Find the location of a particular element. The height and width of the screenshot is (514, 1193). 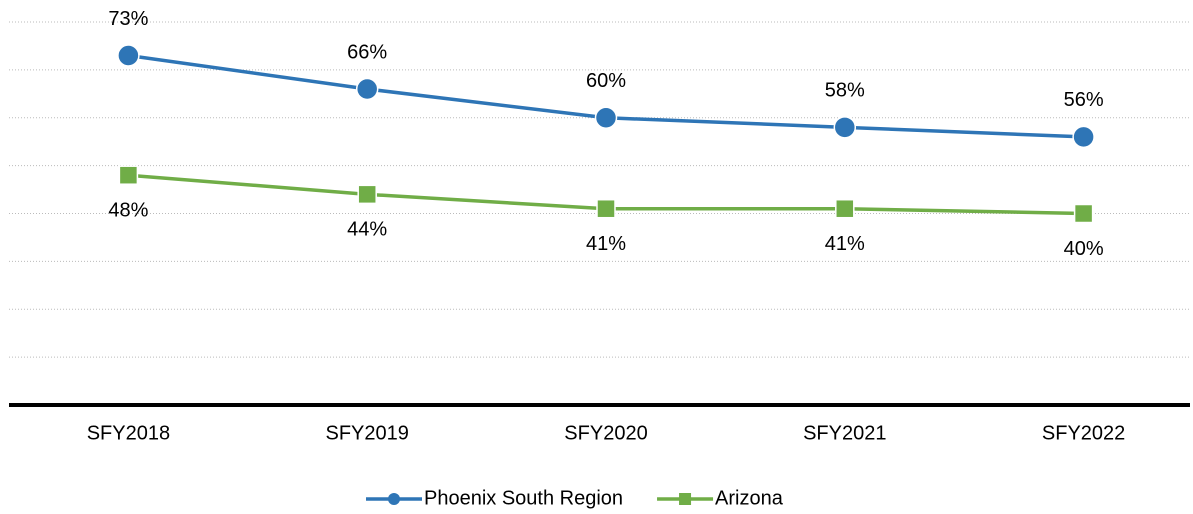

data-label: 66% is located at coordinates (367, 52).